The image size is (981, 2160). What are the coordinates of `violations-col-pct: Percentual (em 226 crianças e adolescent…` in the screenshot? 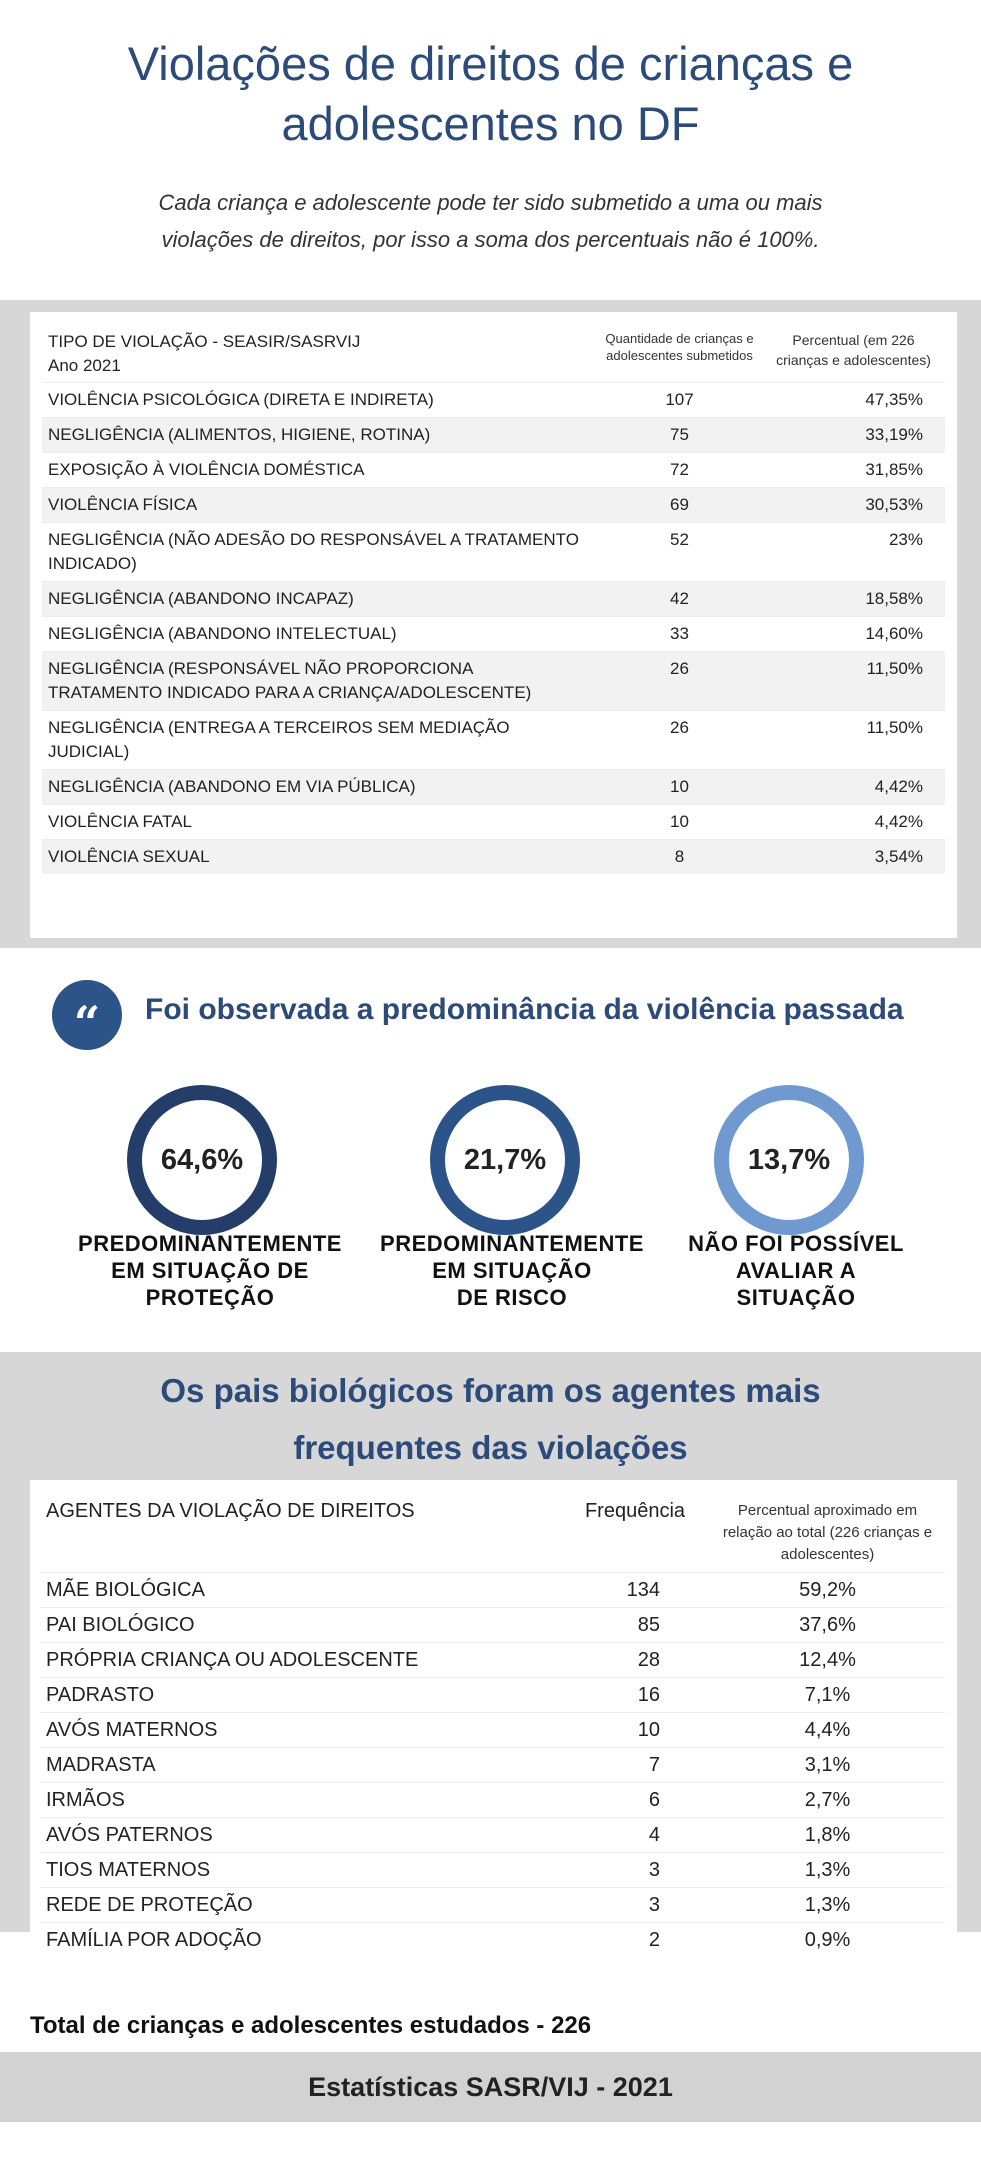 It's located at (853, 350).